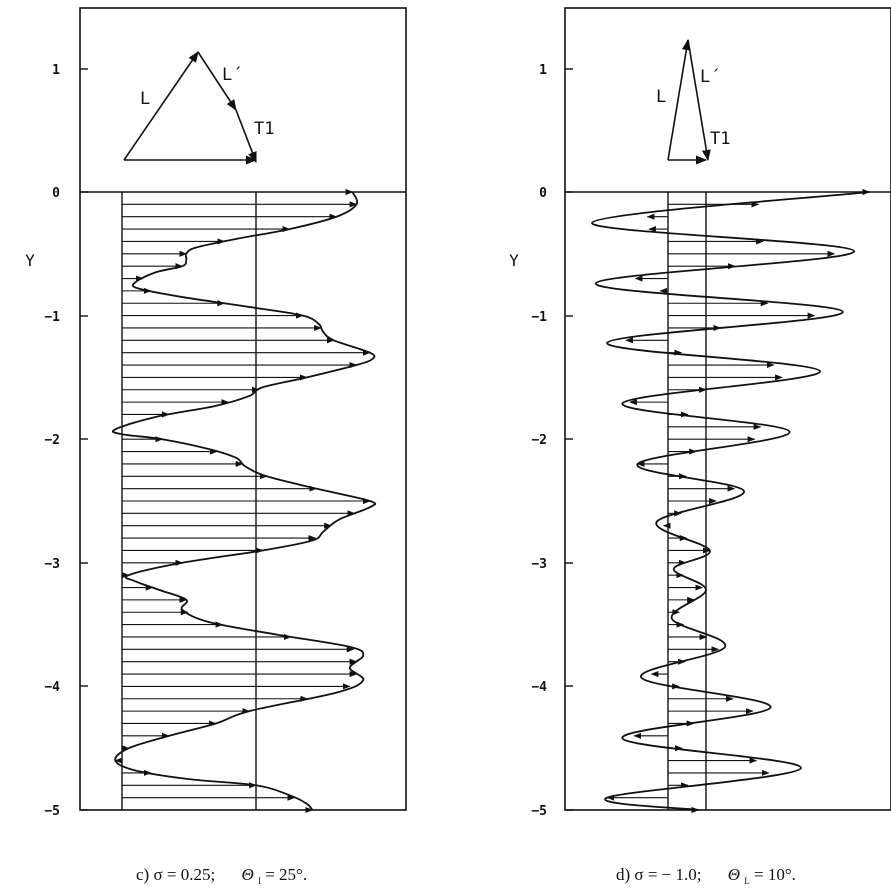 The width and height of the screenshot is (891, 890). I want to click on panel-d-vector-Lprime, so click(699, 100).